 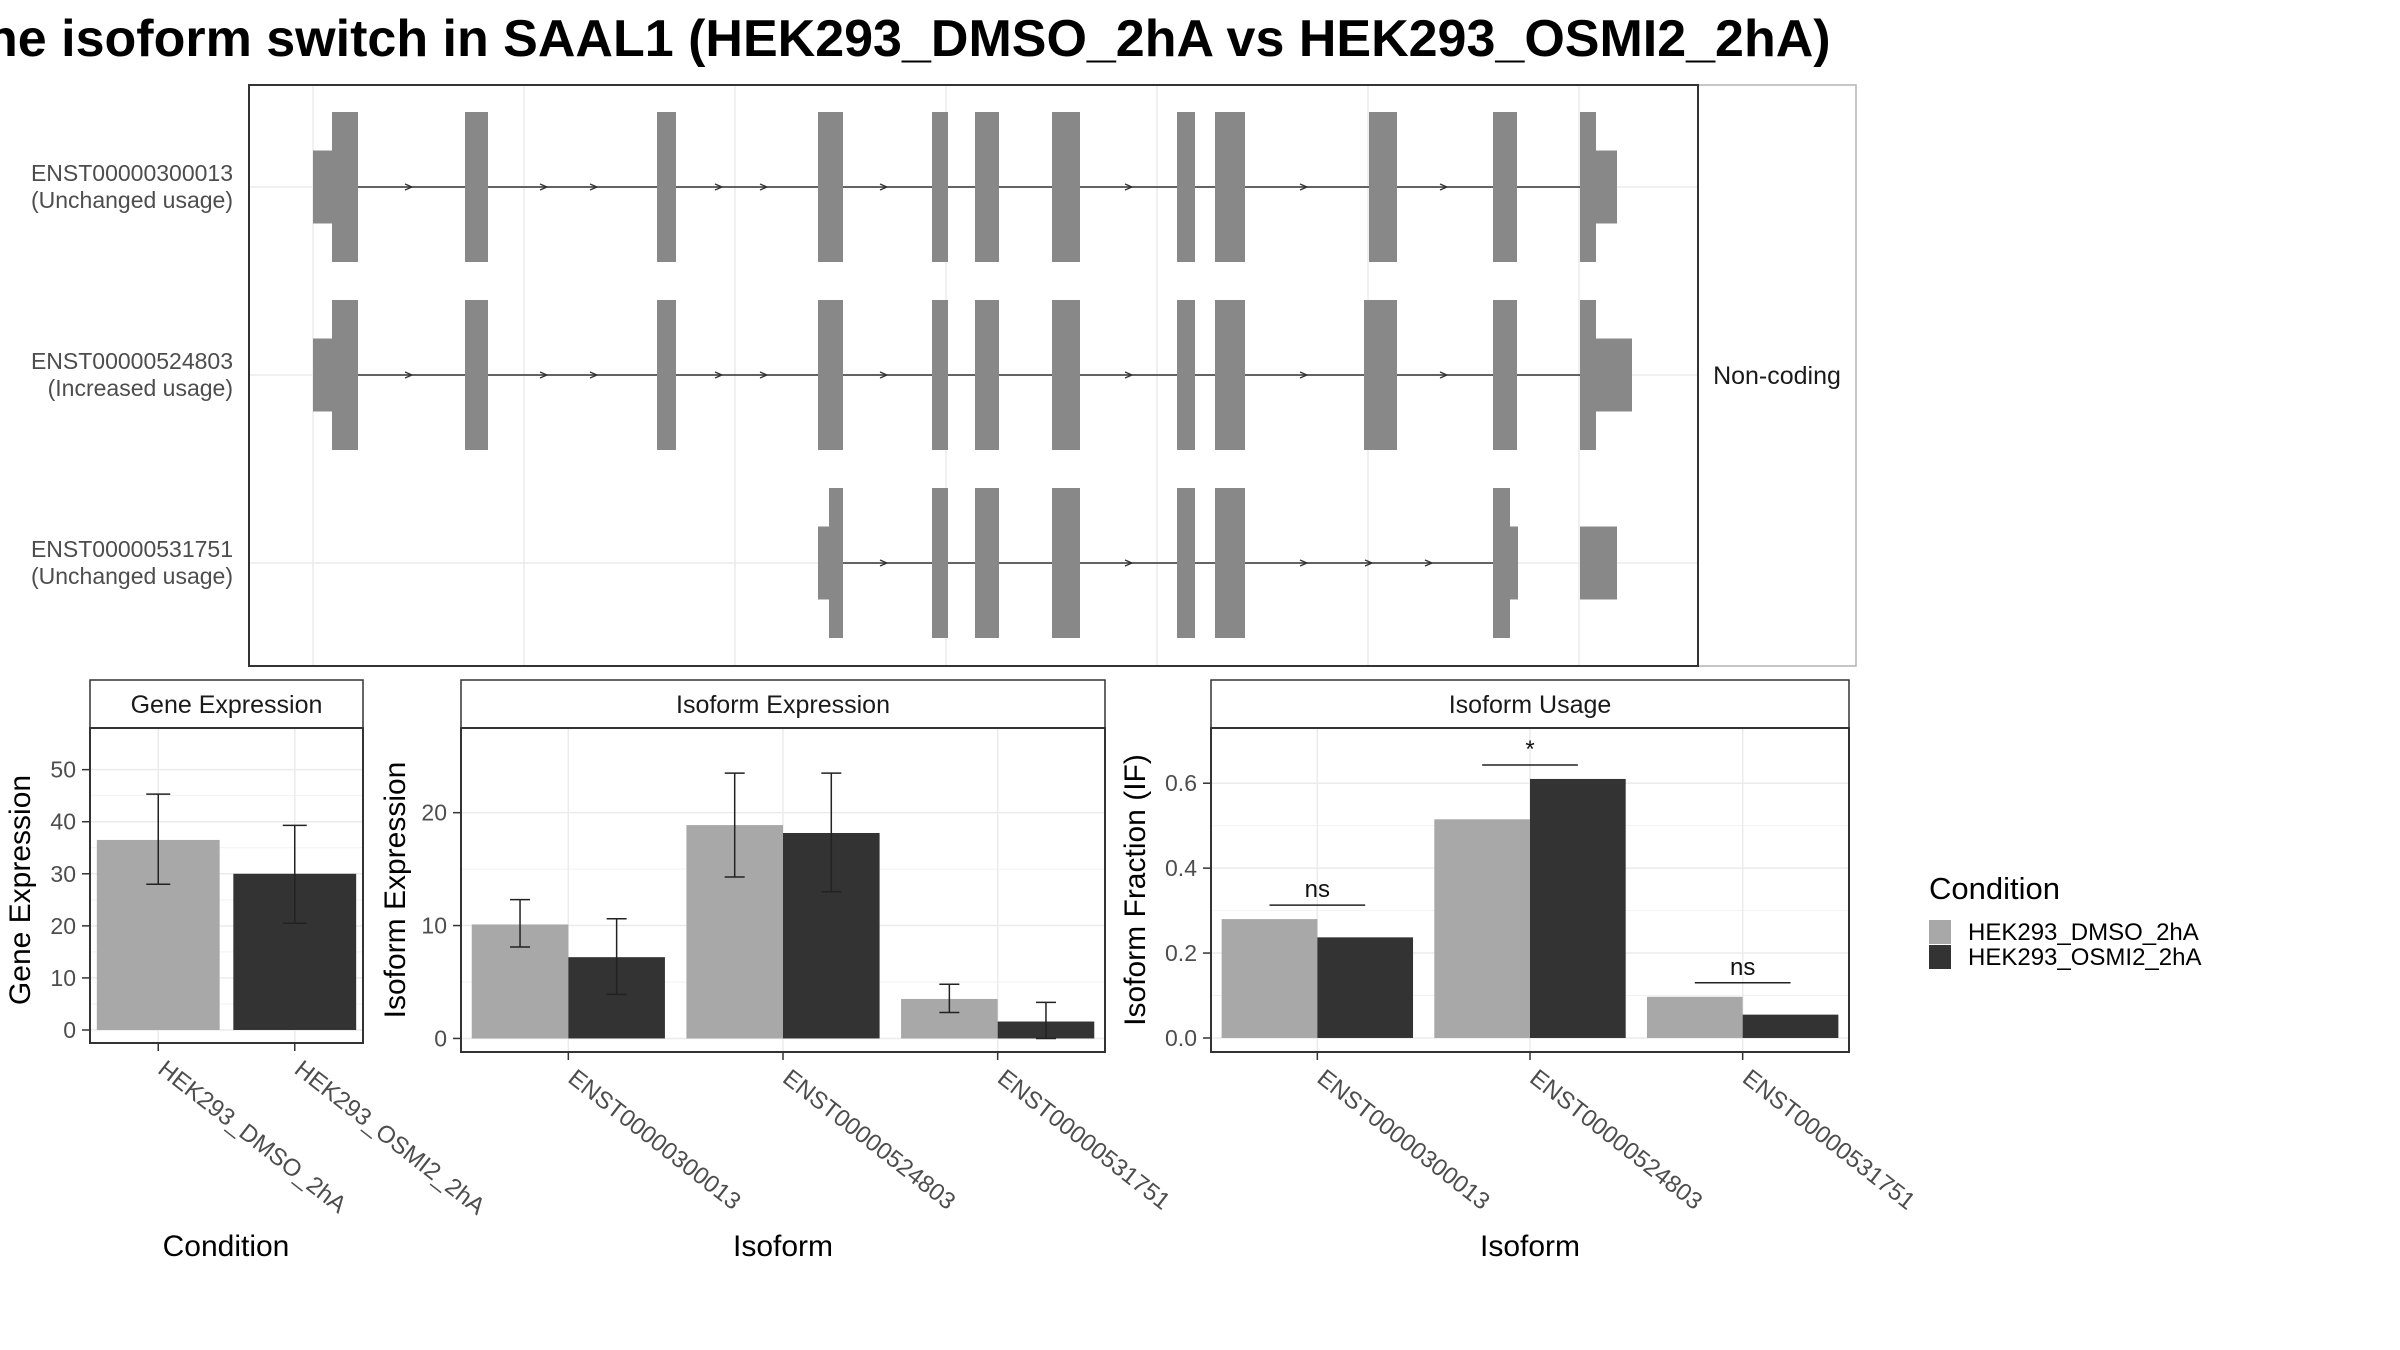 What do you see at coordinates (1530, 1246) in the screenshot?
I see `x-axis-label: Isoform` at bounding box center [1530, 1246].